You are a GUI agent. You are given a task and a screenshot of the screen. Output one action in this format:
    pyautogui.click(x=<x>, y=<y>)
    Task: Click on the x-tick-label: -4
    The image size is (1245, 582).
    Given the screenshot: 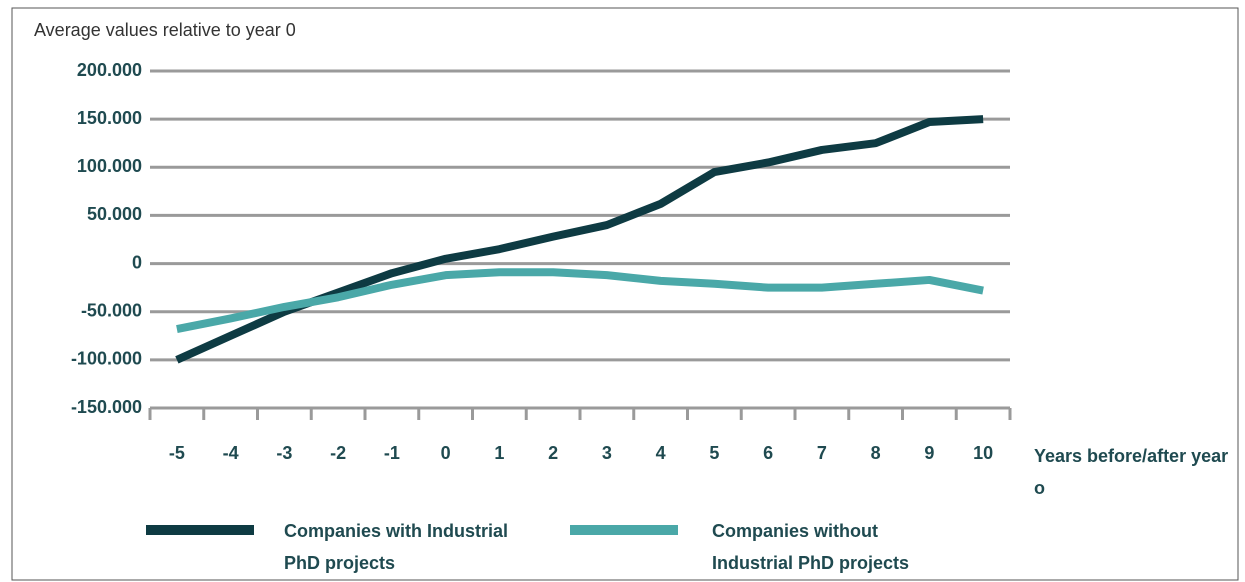 What is the action you would take?
    pyautogui.click(x=231, y=453)
    